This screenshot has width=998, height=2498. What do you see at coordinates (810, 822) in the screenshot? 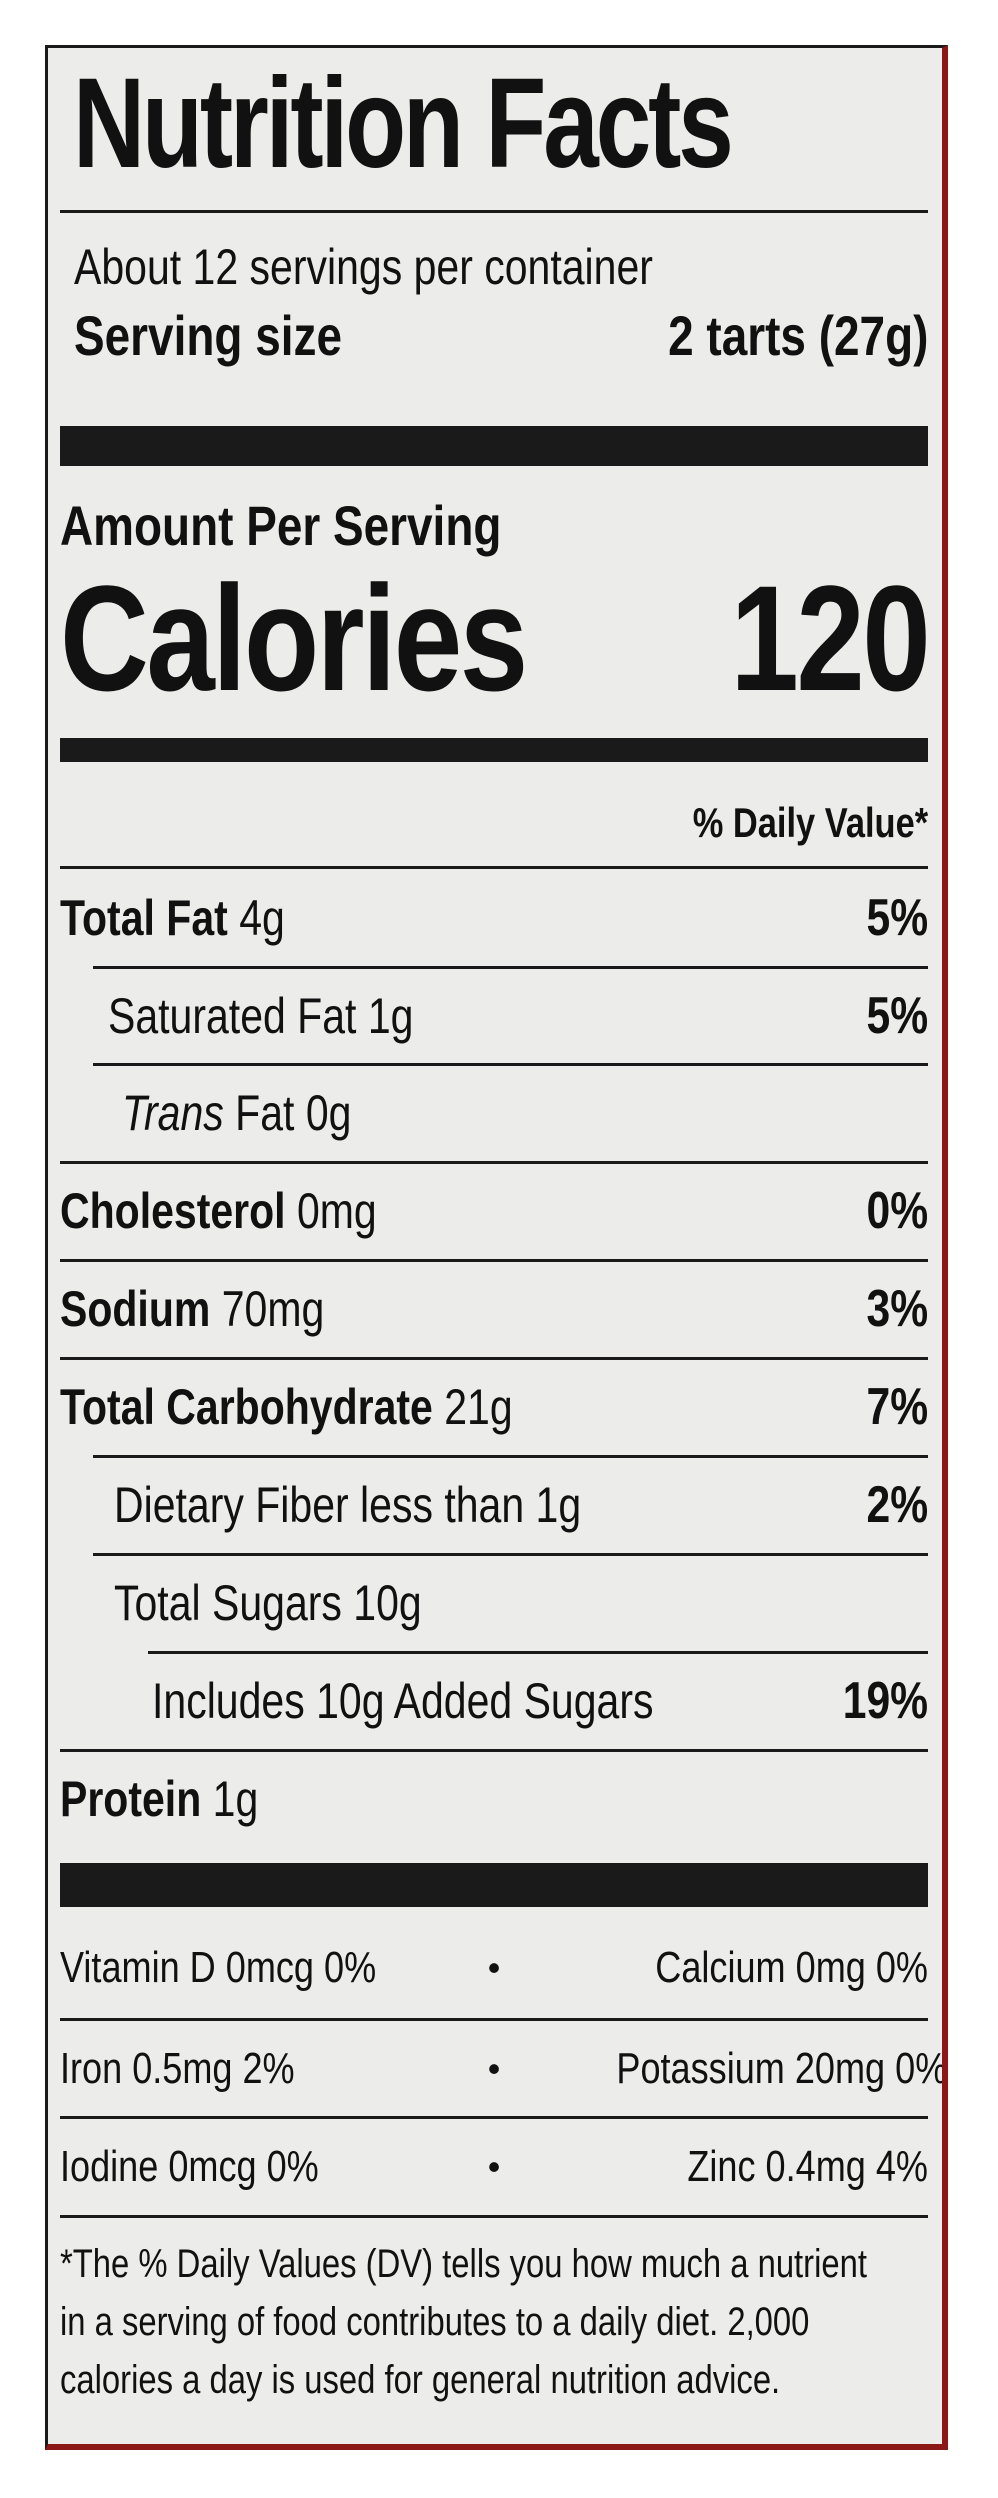
I see `daily-value-header: % Daily Value*` at bounding box center [810, 822].